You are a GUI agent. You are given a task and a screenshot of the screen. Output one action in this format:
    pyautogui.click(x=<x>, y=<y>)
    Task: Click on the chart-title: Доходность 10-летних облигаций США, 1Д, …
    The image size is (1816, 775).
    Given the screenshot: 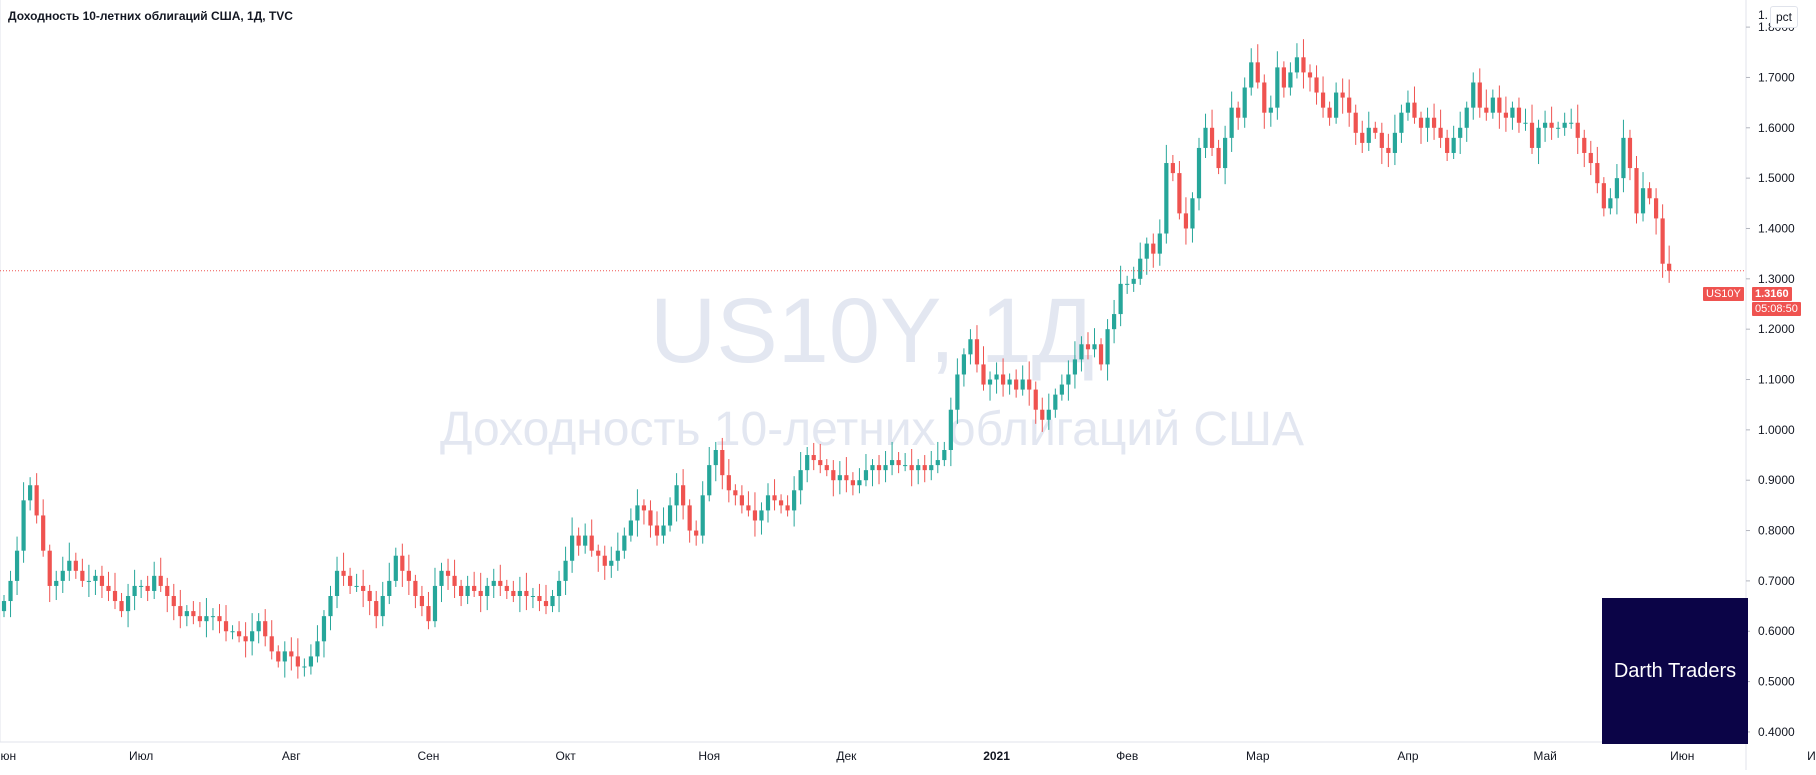 What is the action you would take?
    pyautogui.click(x=150, y=16)
    